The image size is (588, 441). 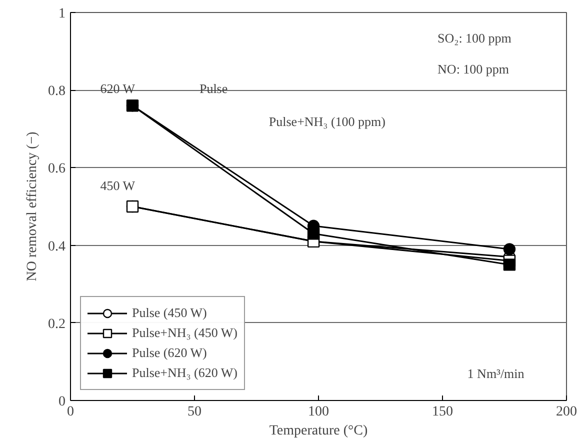 What do you see at coordinates (185, 333) in the screenshot?
I see `legend-label: Pulse+NH₃ (450 W)` at bounding box center [185, 333].